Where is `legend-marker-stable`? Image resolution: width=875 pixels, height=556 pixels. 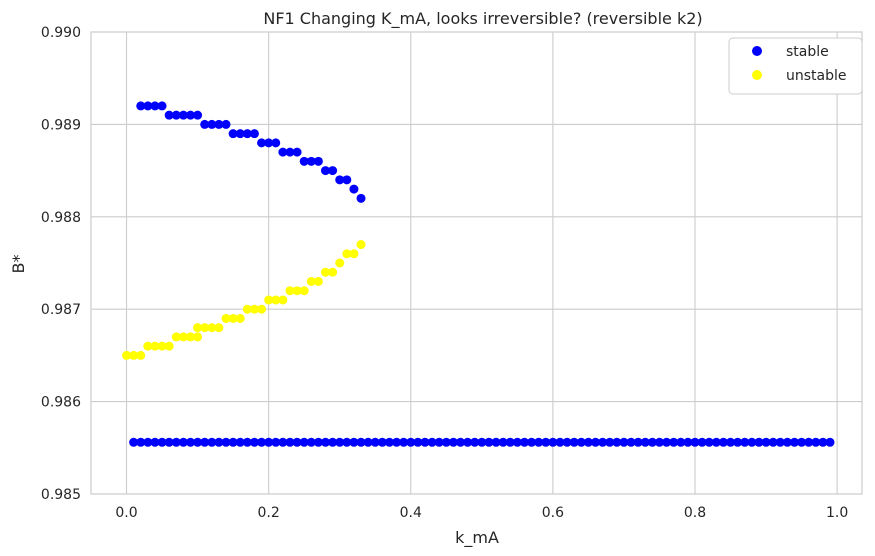
legend-marker-stable is located at coordinates (757, 51).